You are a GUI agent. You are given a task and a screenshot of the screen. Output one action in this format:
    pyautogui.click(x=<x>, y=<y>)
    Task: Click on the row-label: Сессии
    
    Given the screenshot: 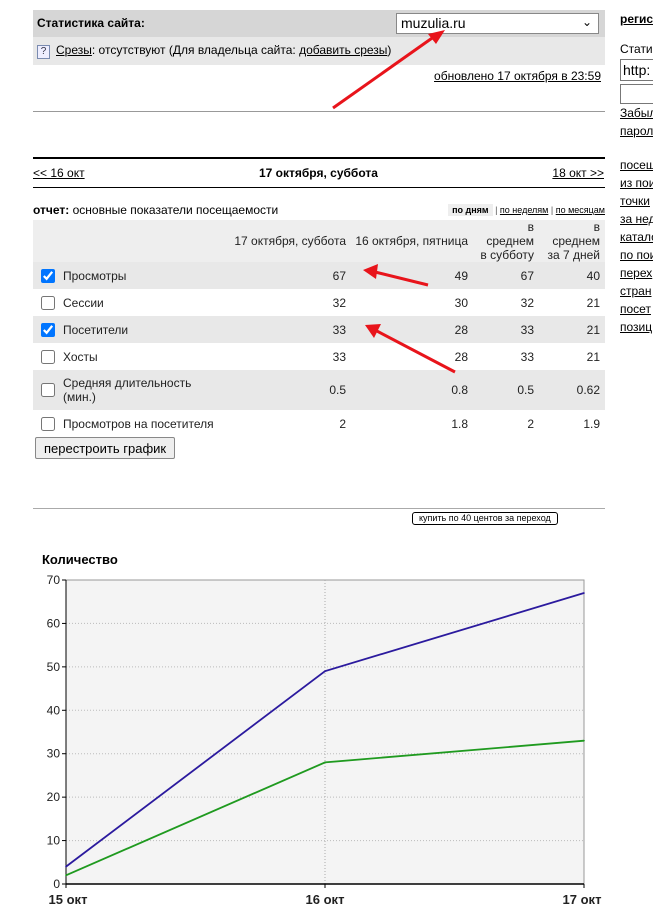 What is the action you would take?
    pyautogui.click(x=83, y=302)
    